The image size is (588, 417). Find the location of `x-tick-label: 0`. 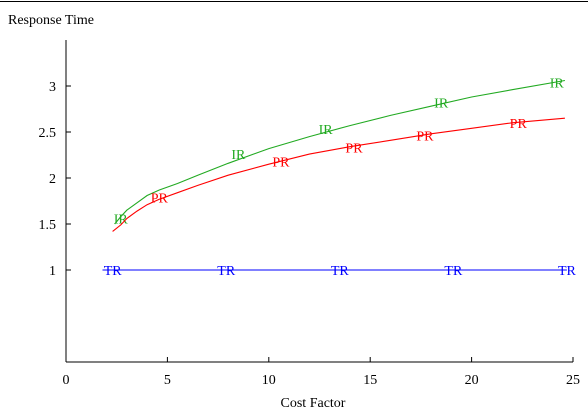

x-tick-label: 0 is located at coordinates (66, 380).